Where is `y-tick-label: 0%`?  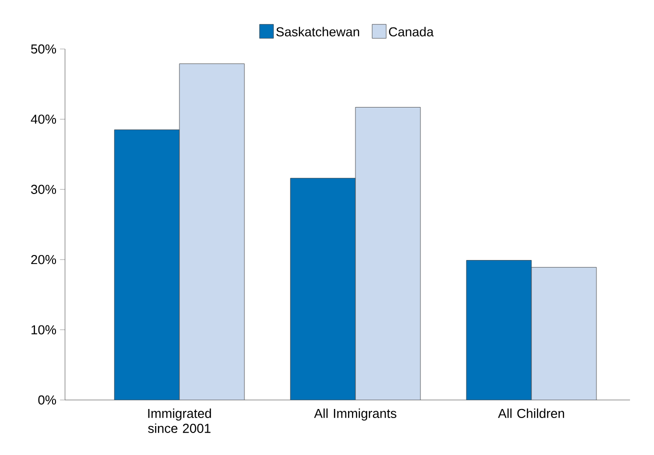 y-tick-label: 0% is located at coordinates (47, 400).